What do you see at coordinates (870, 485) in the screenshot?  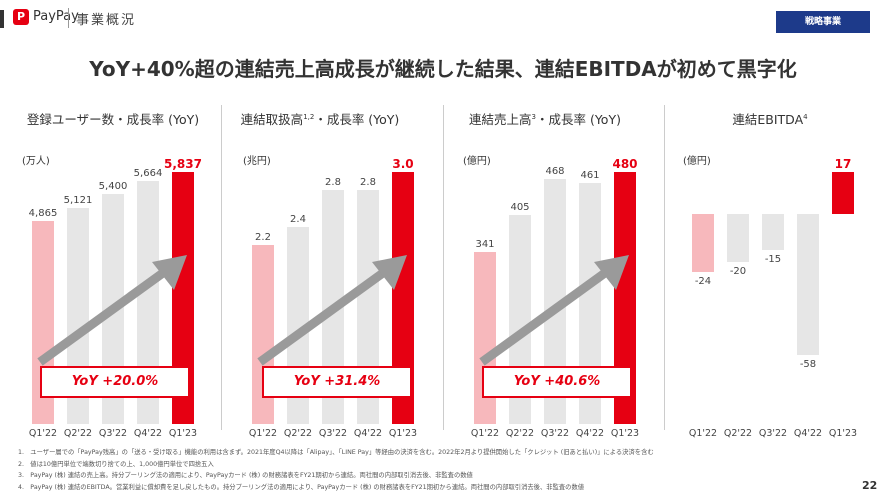 I see `page-number: 22` at bounding box center [870, 485].